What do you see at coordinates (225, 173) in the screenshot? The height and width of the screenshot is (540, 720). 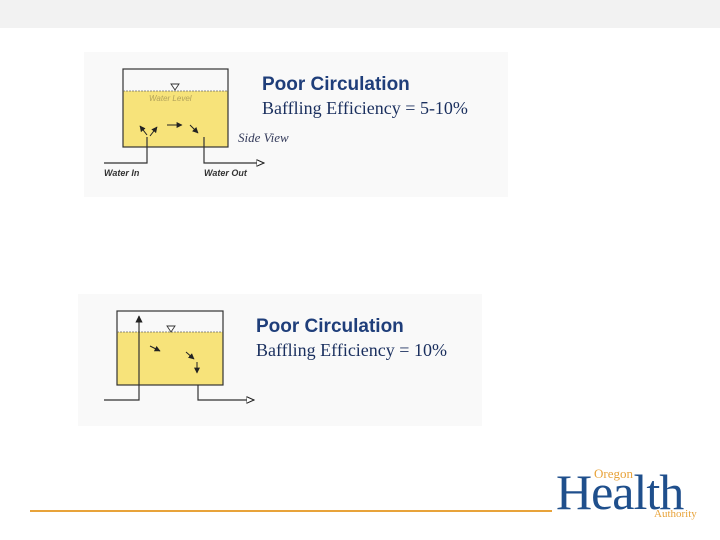 I see `water-out-label: Water Out` at bounding box center [225, 173].